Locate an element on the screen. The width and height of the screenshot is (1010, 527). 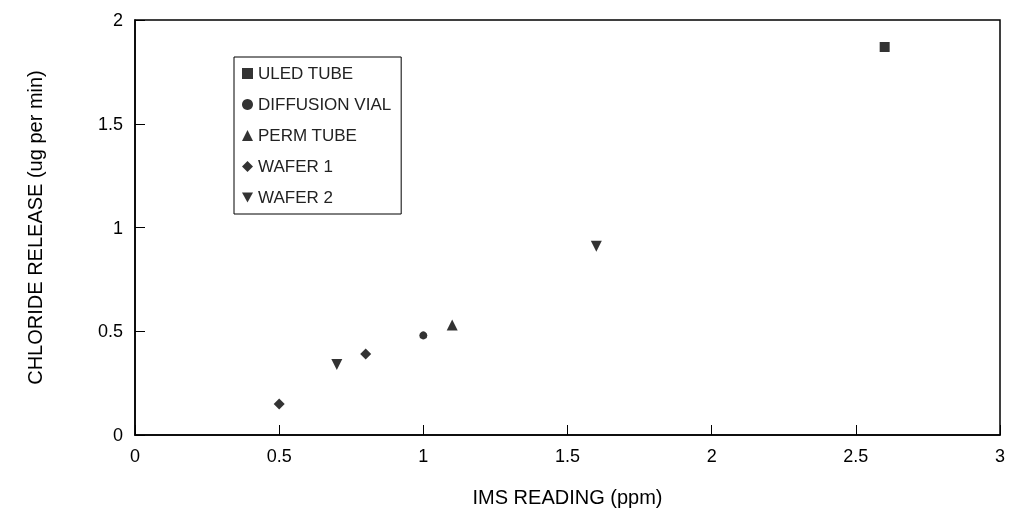
legend-label: WAFER 2 is located at coordinates (295, 197).